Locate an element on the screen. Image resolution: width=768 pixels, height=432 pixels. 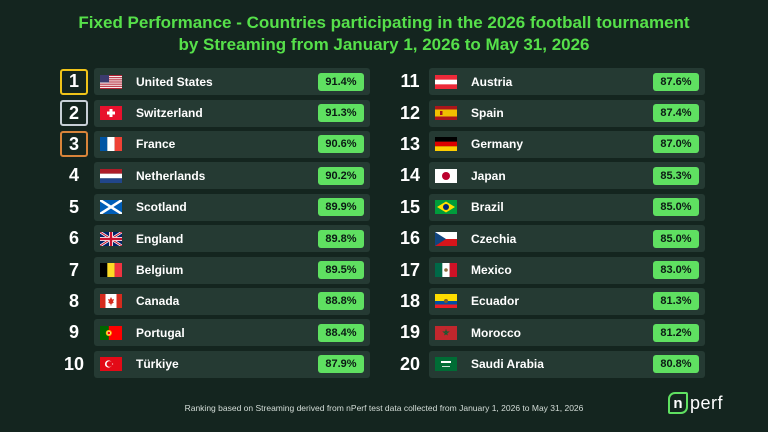
be-flag-icon is located at coordinates (111, 270).